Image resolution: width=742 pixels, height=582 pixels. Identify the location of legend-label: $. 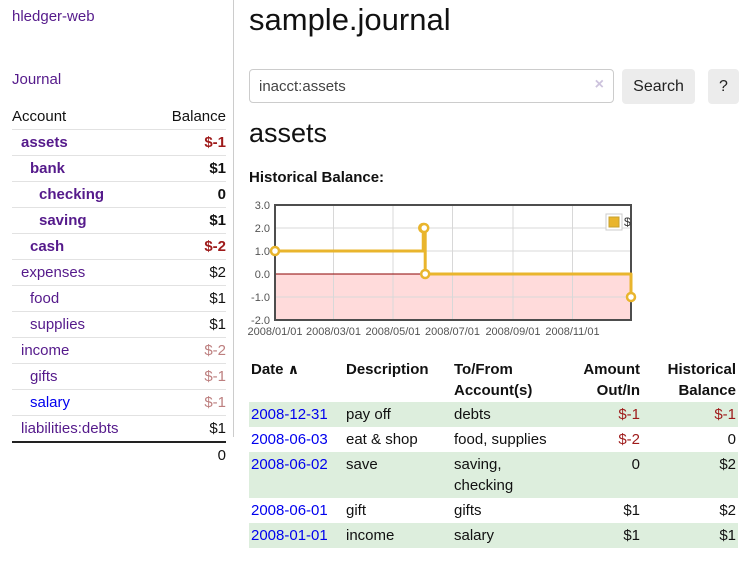
(627, 222).